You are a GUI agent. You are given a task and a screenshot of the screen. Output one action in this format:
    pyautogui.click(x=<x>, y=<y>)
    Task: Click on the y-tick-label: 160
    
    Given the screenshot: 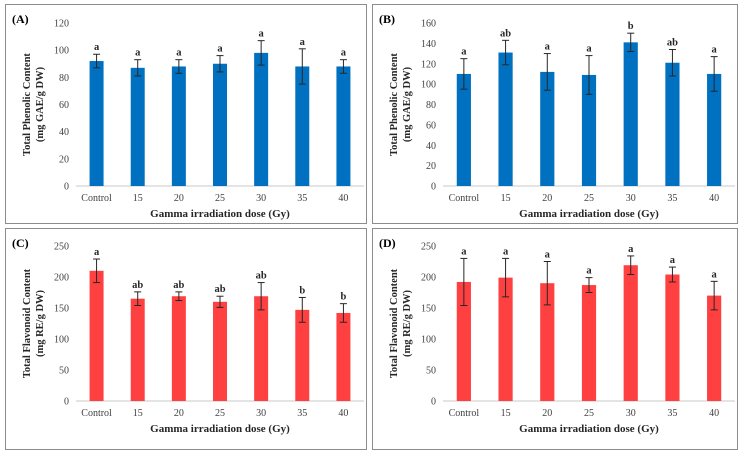 What is the action you would take?
    pyautogui.click(x=428, y=24)
    